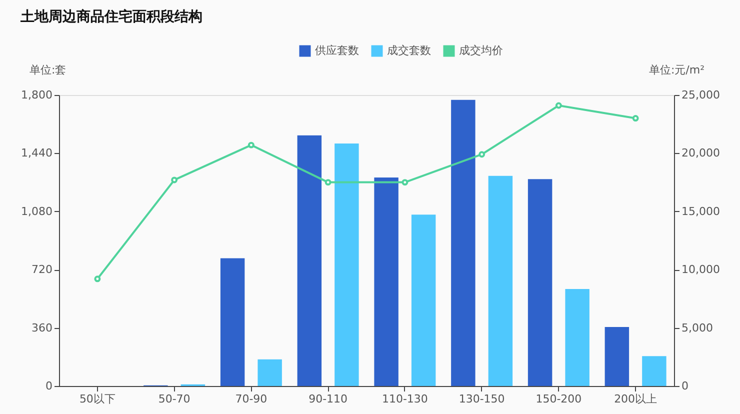 Image resolution: width=740 pixels, height=414 pixels. What do you see at coordinates (328, 399) in the screenshot?
I see `x-tick-label: 90-110` at bounding box center [328, 399].